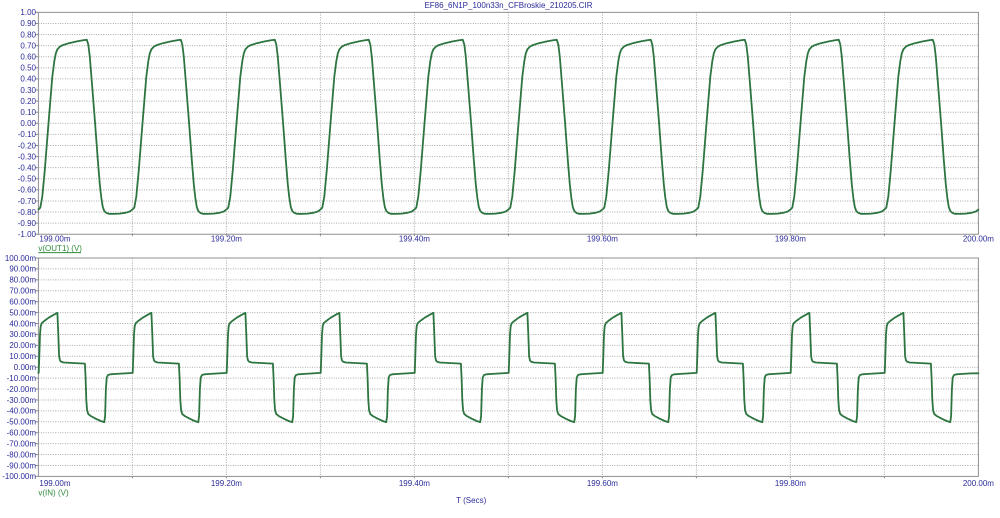 This screenshot has height=518, width=1000. Describe the element at coordinates (19, 476) in the screenshot. I see `svg-text: -100.00m` at that location.